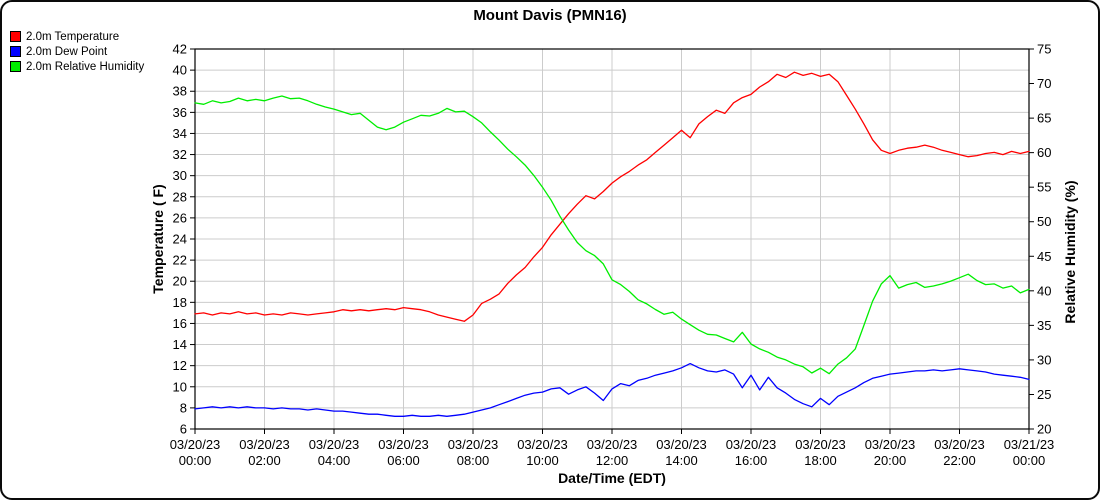  What do you see at coordinates (180, 112) in the screenshot?
I see `svg-text: 36` at bounding box center [180, 112].